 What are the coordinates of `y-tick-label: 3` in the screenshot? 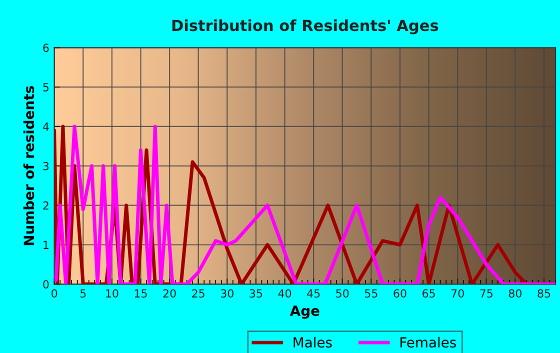 It's located at (46, 166).